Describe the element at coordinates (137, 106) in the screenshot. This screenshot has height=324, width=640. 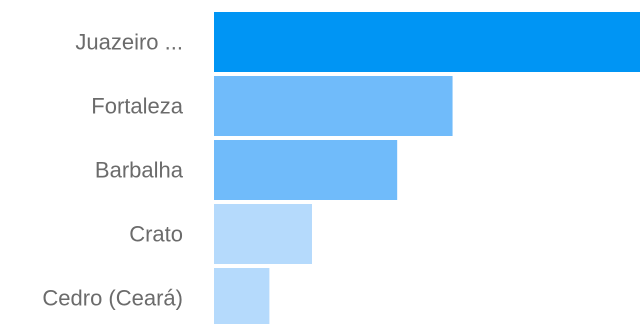
I see `category-label-1: Fortaleza` at that location.